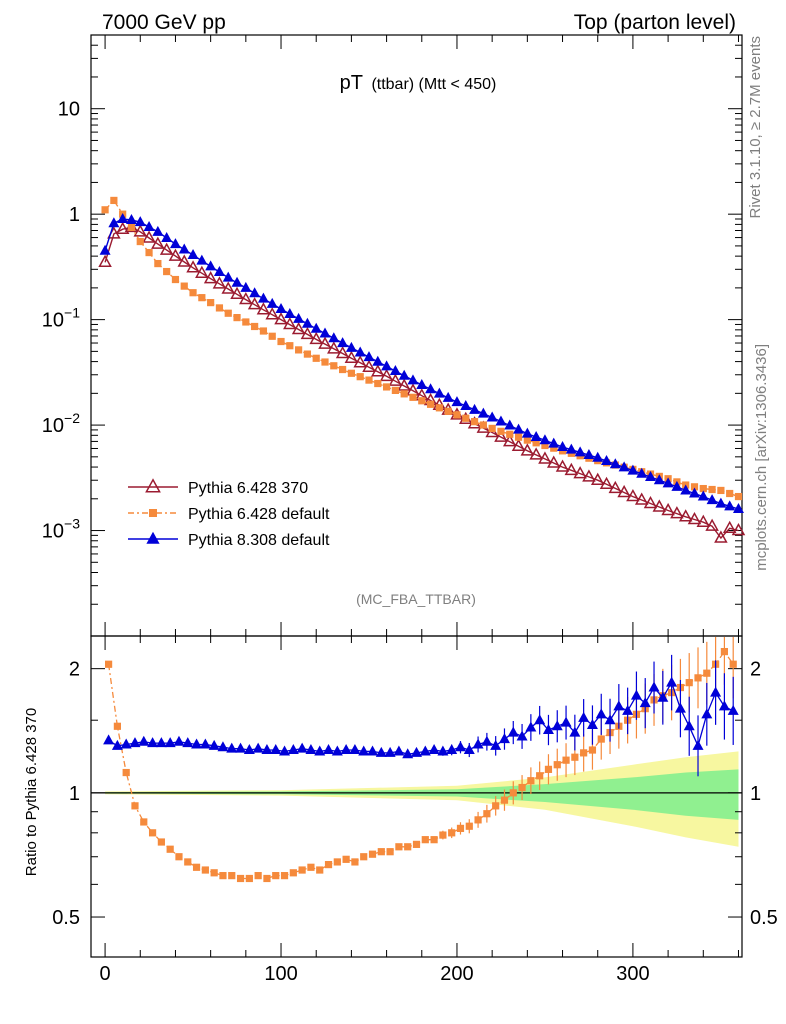  Describe the element at coordinates (229, 514) in the screenshot. I see `legend-item: Pythia 6.428 default` at that location.